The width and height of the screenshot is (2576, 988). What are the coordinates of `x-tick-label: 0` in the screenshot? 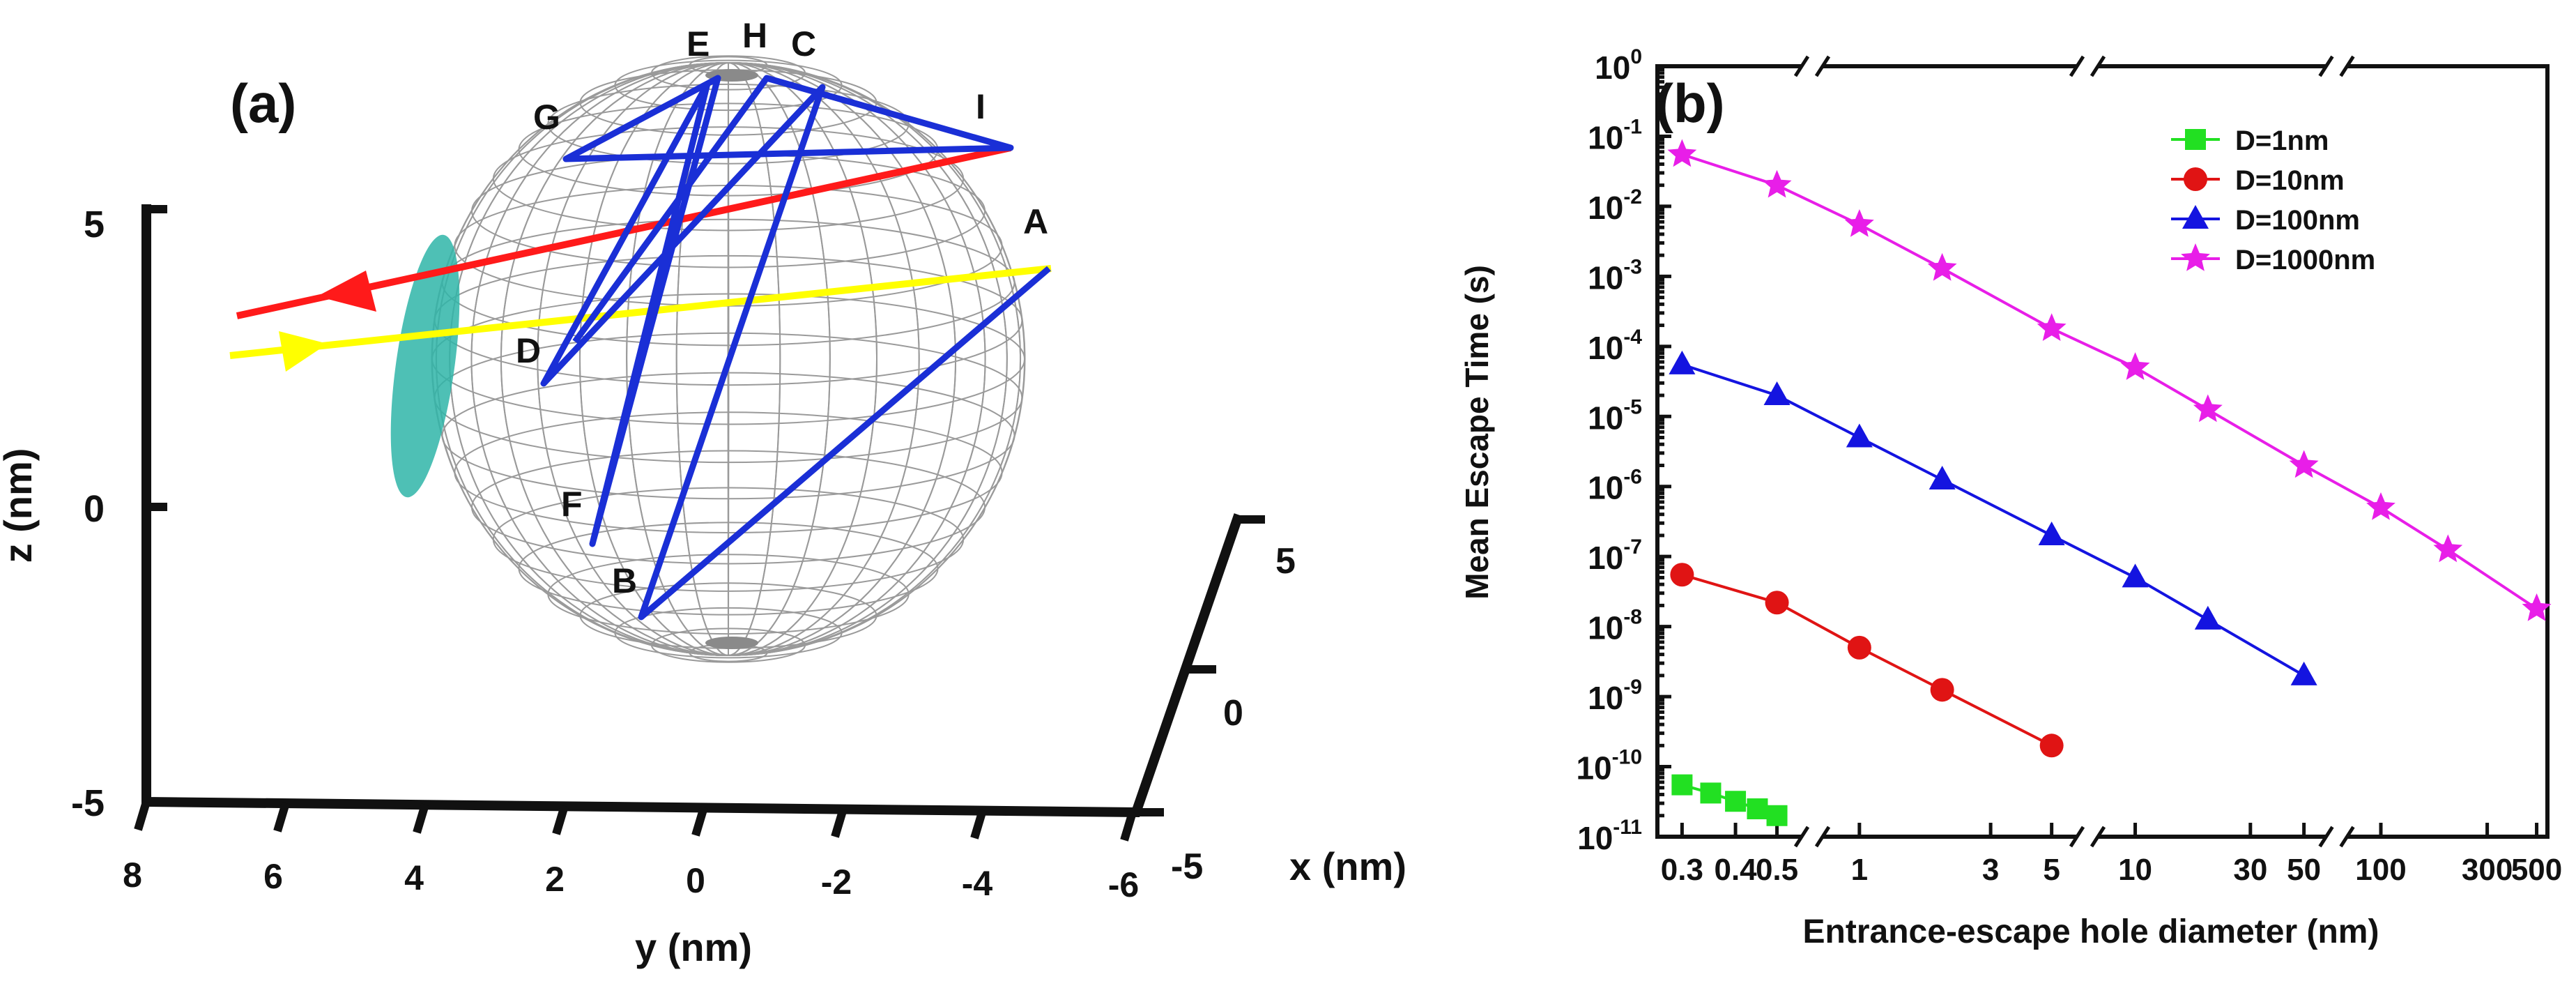 It's located at (1233, 713).